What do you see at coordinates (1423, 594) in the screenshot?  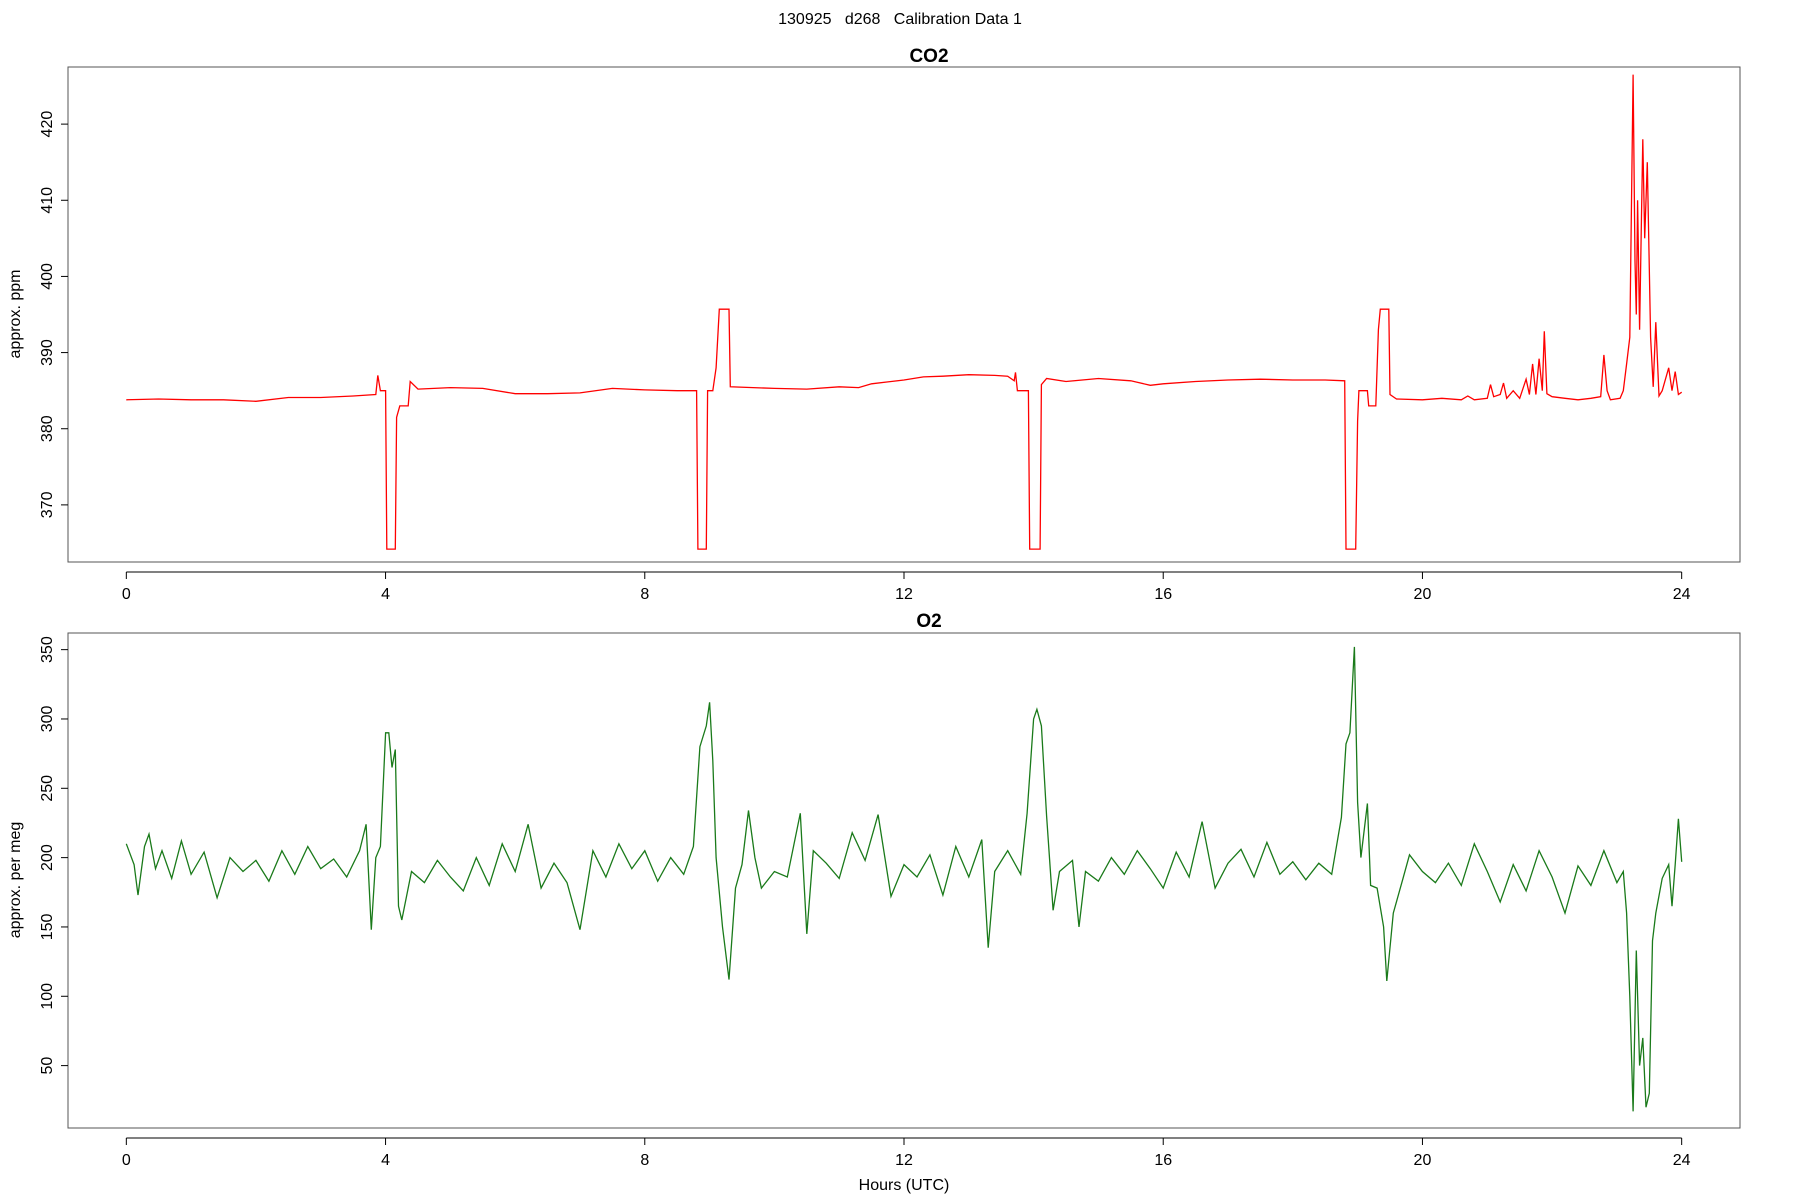 I see `co2-x-tick-label: 20` at bounding box center [1423, 594].